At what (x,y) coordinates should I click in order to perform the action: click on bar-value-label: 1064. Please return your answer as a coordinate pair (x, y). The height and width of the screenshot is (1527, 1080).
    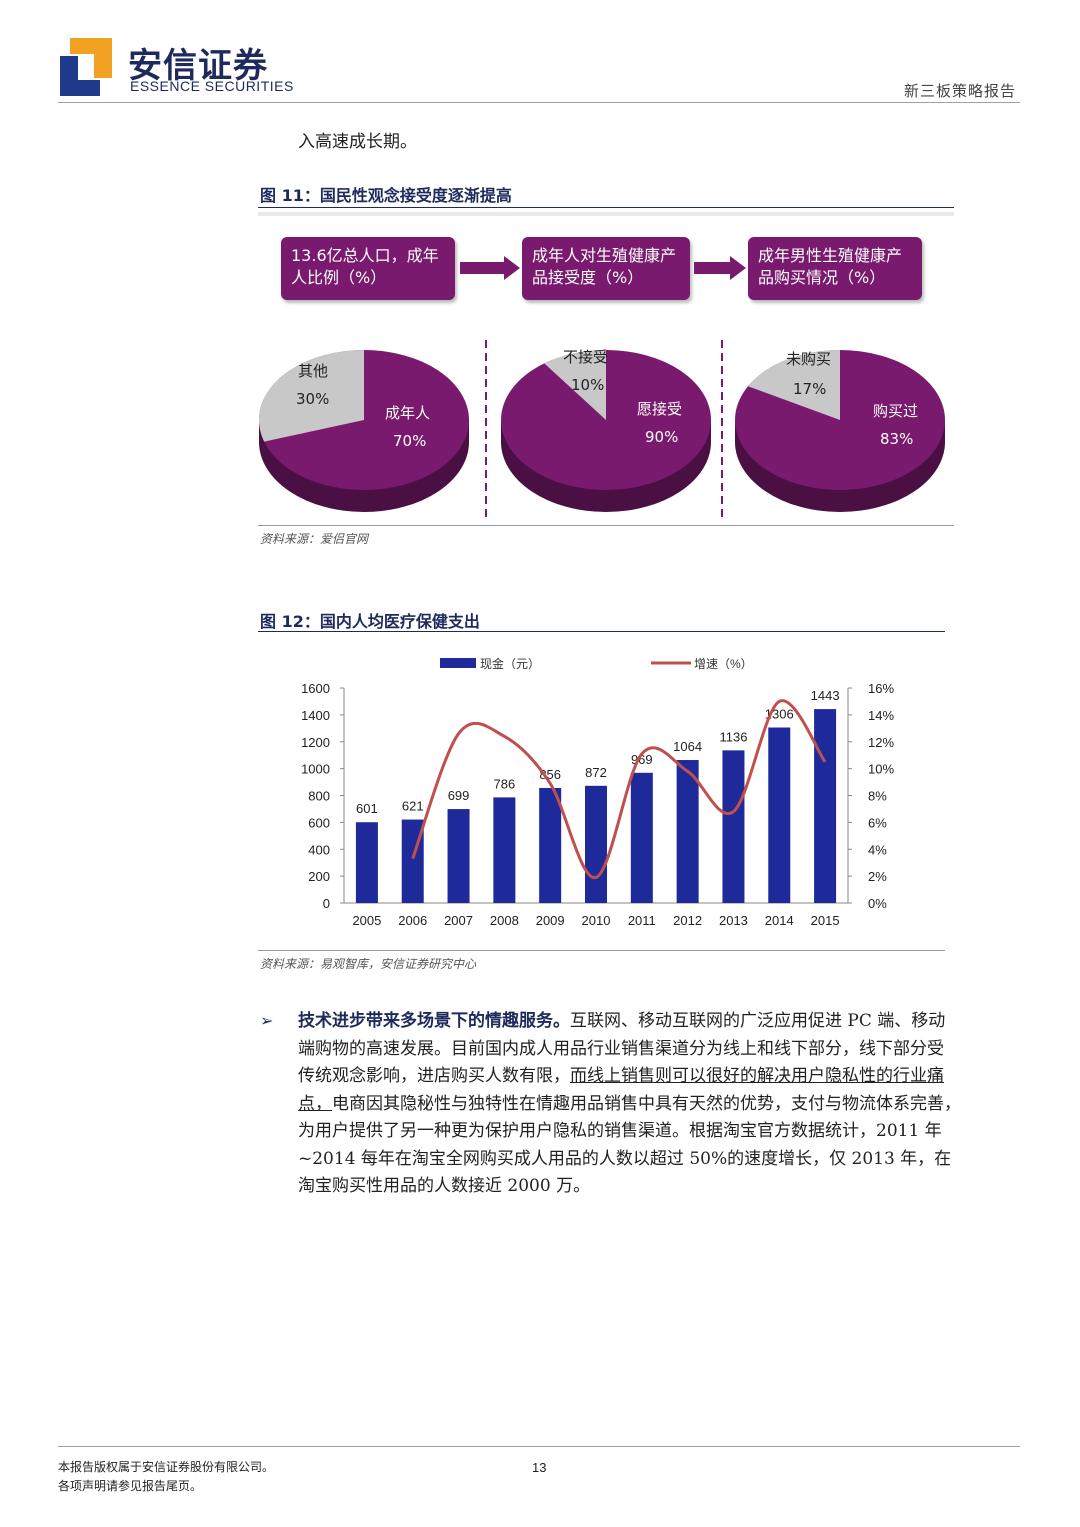
    Looking at the image, I should click on (687, 746).